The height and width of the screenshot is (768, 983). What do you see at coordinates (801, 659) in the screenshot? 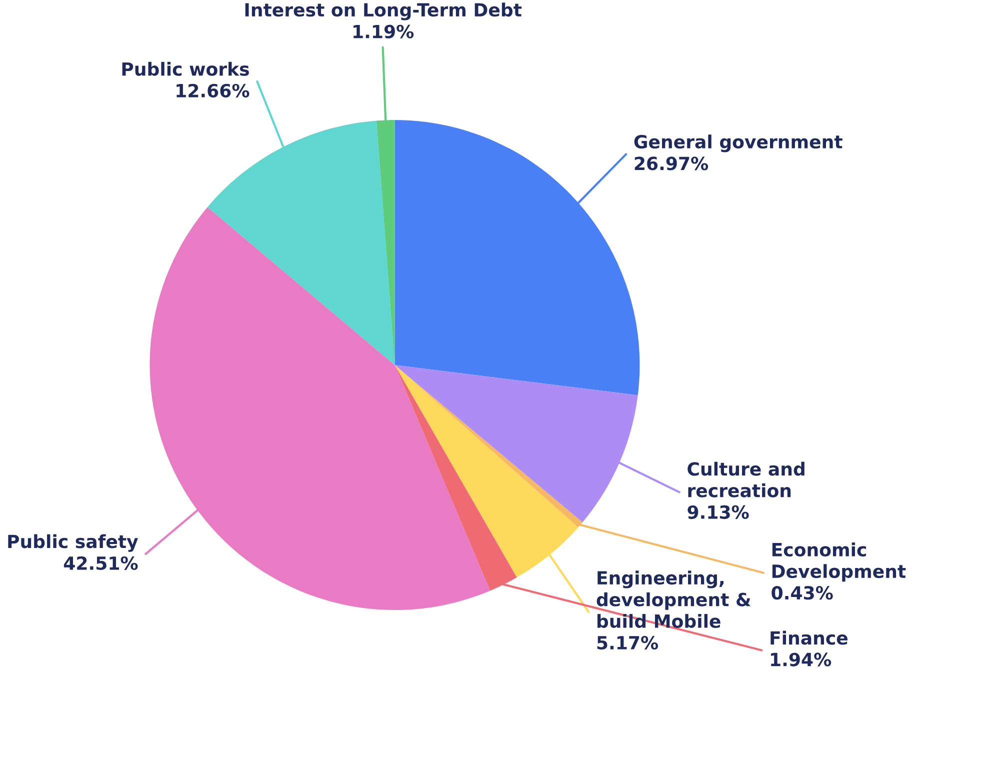
I see `data-label: 1.94%` at bounding box center [801, 659].